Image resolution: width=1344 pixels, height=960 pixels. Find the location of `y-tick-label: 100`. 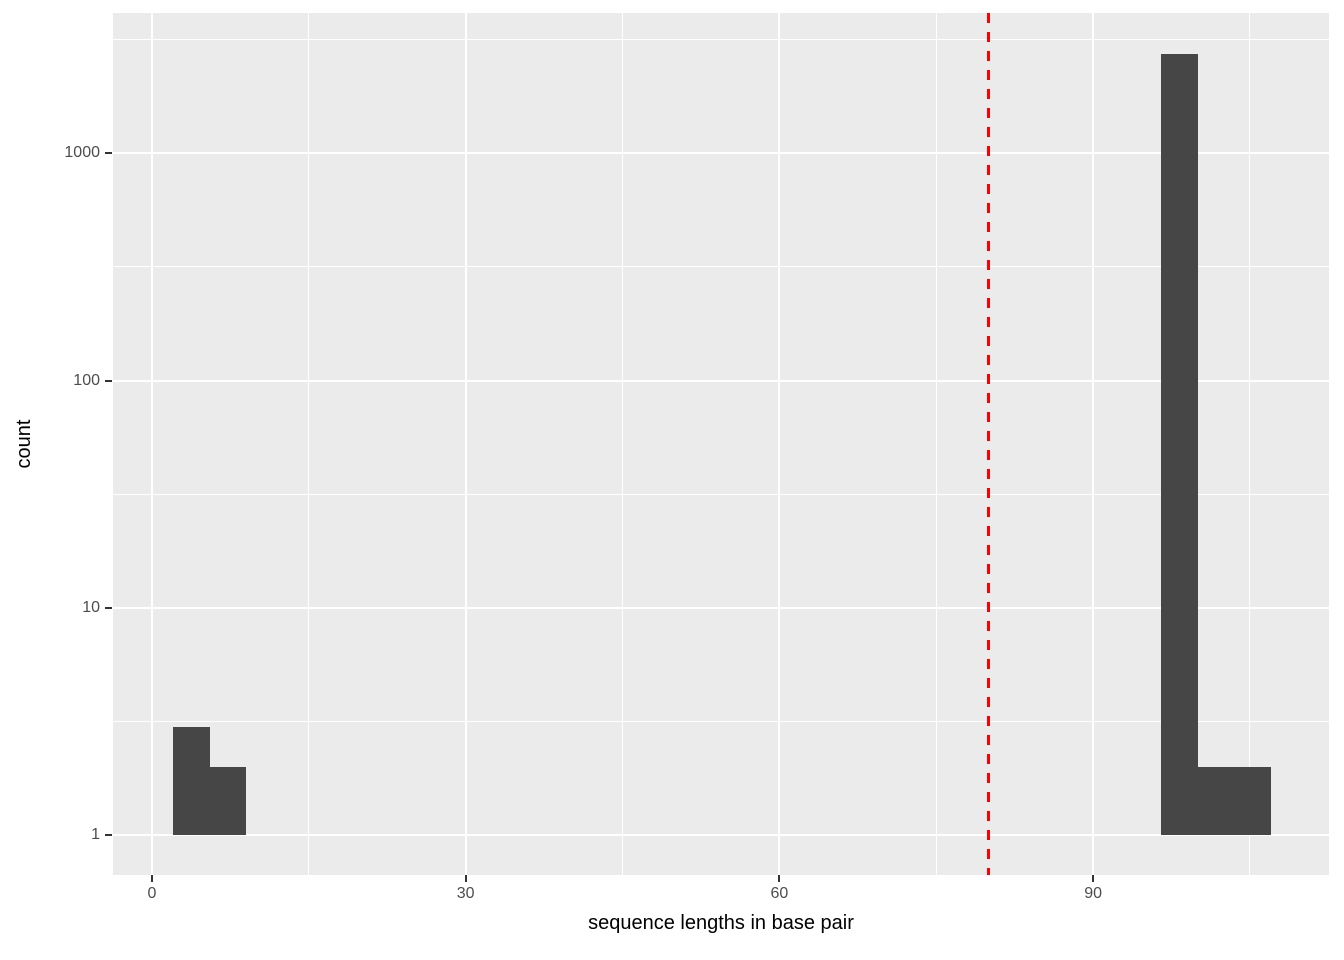

y-tick-label: 100 is located at coordinates (86, 380).